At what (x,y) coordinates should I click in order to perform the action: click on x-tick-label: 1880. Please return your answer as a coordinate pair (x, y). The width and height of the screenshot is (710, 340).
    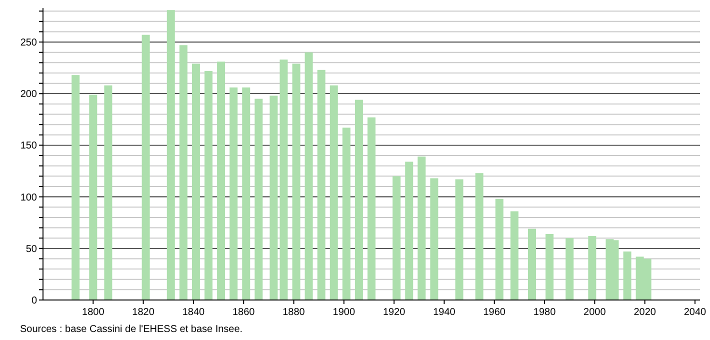
    Looking at the image, I should click on (294, 312).